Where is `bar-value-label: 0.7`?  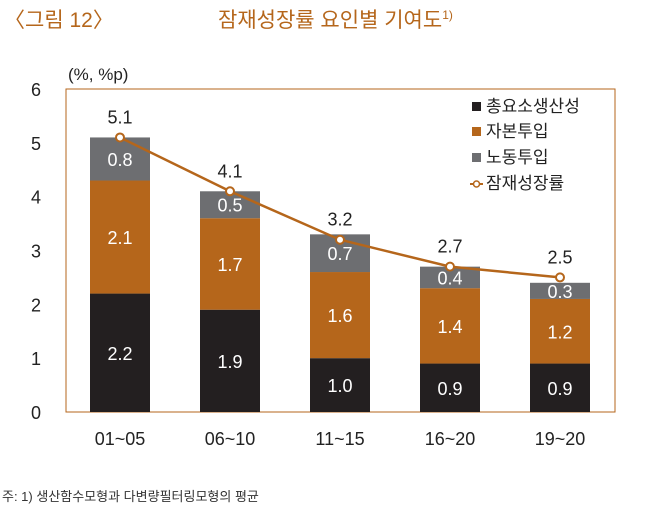 bar-value-label: 0.7 is located at coordinates (339, 254).